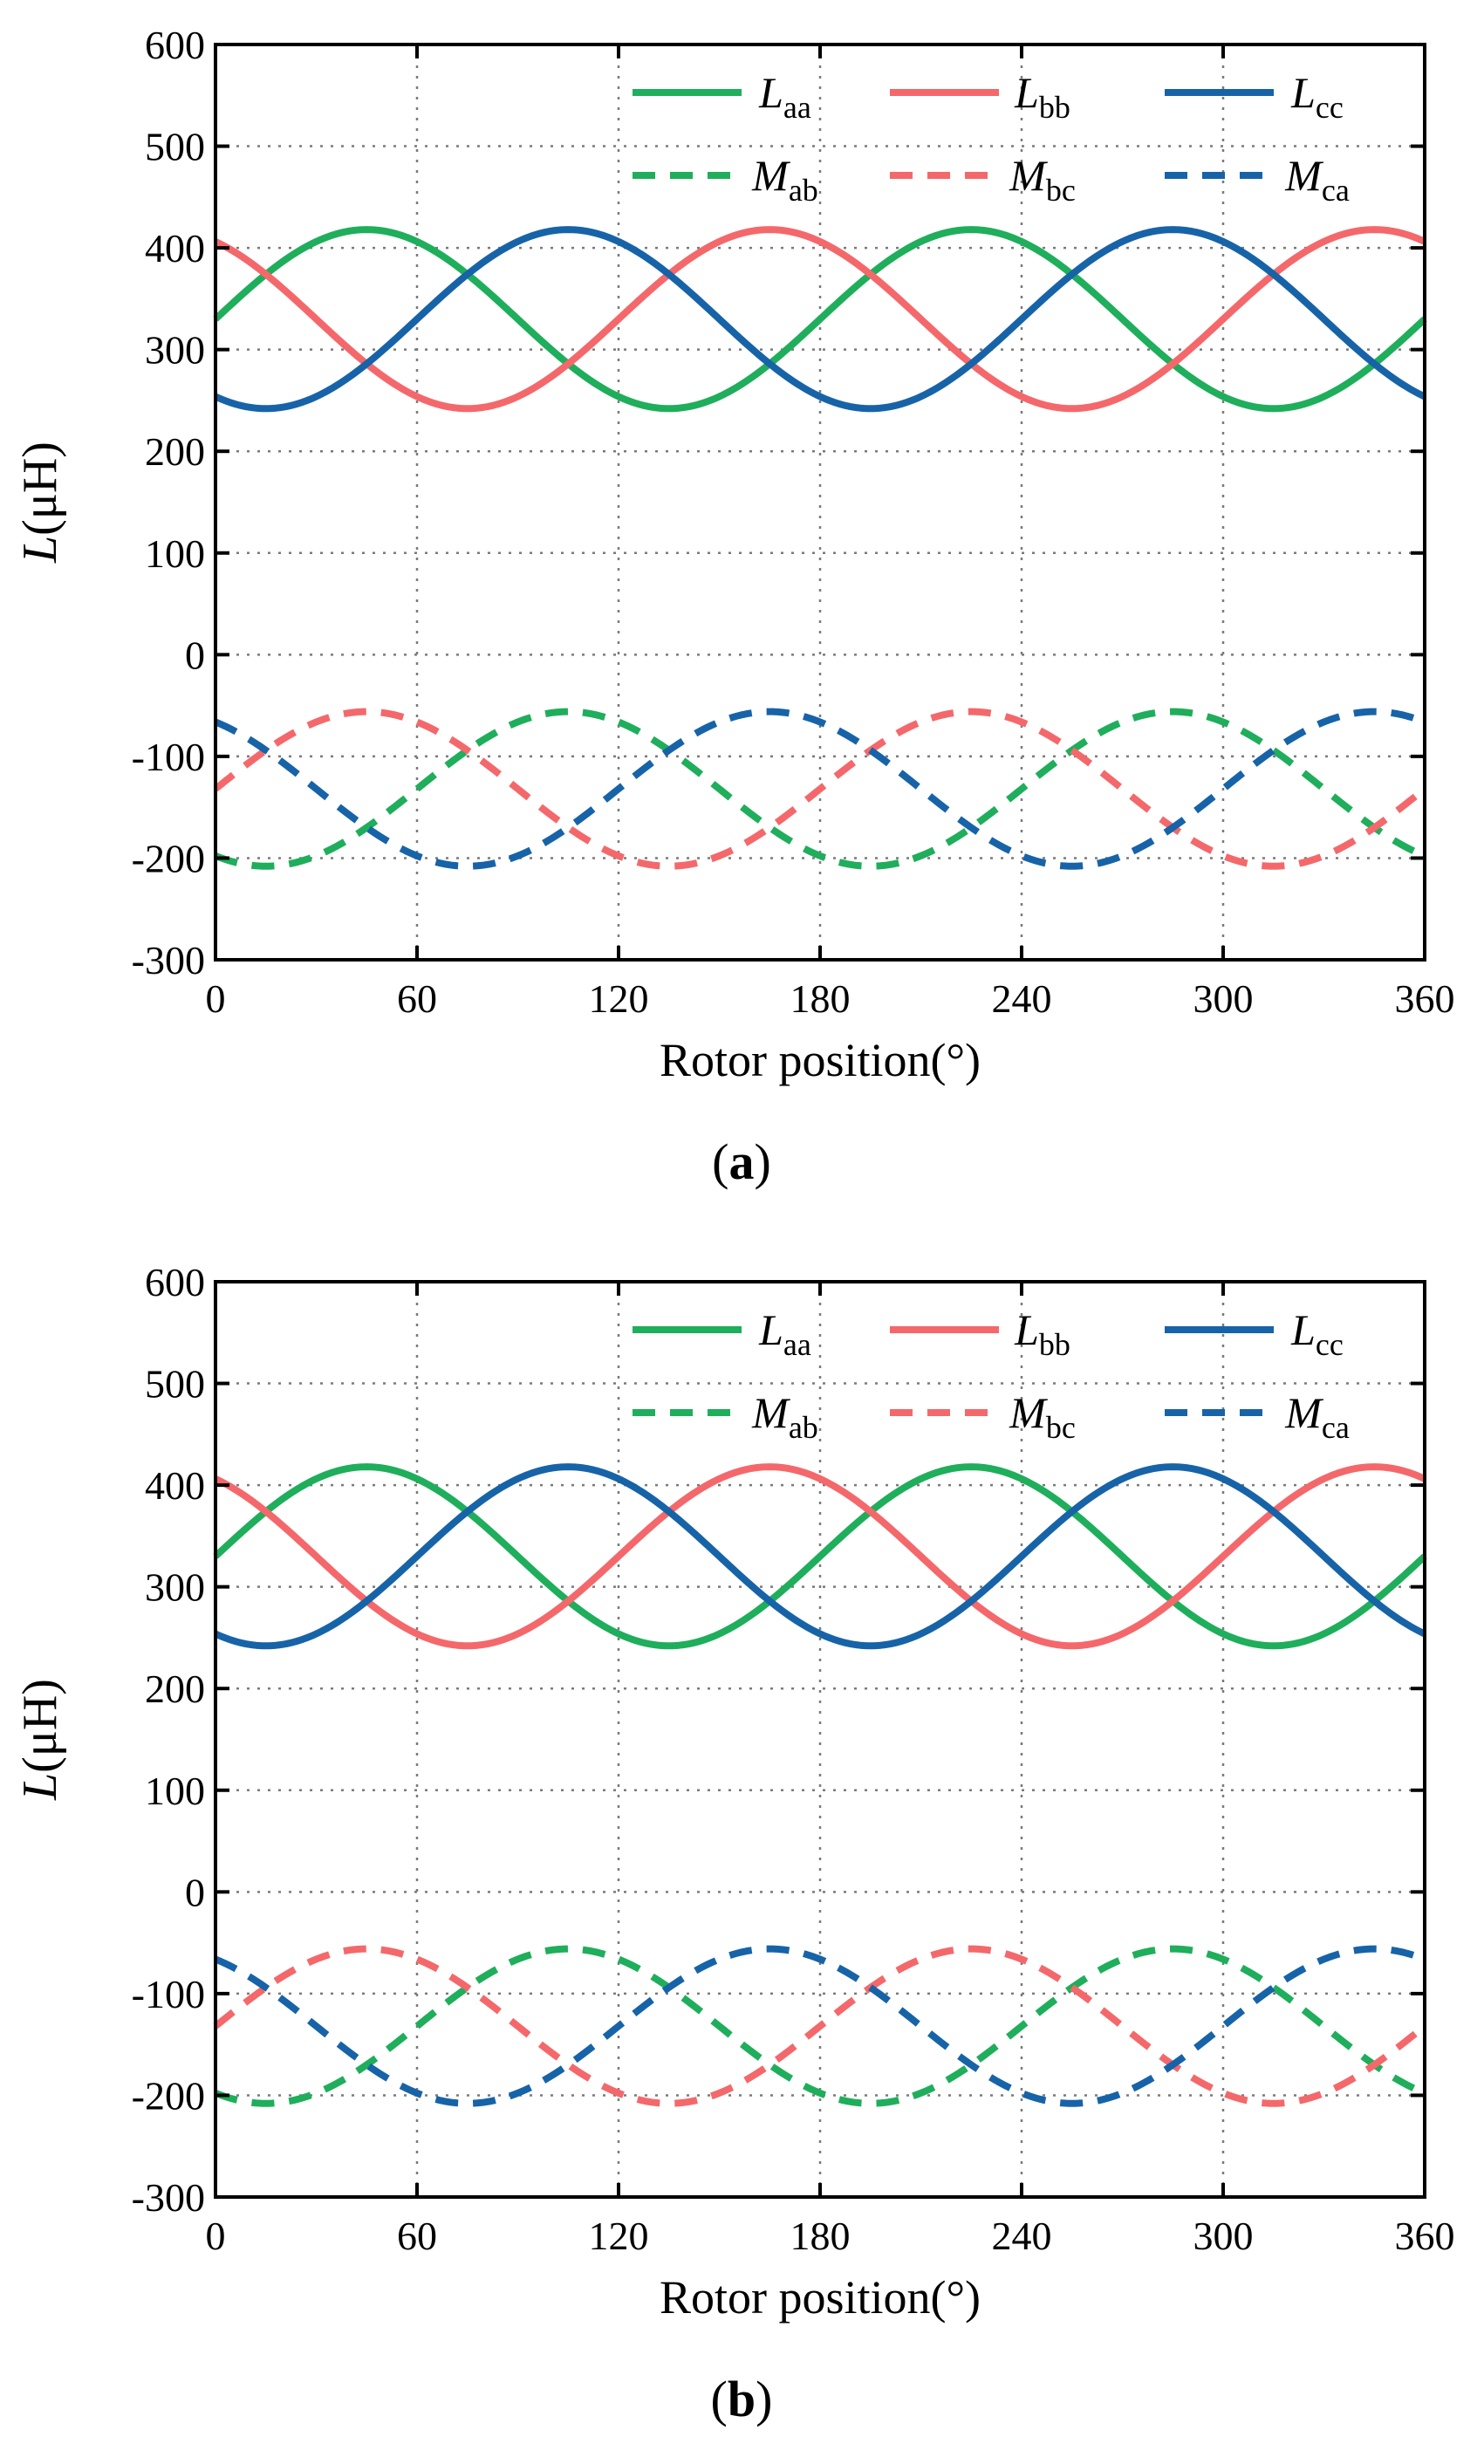 The width and height of the screenshot is (1484, 2464). Describe the element at coordinates (741, 1161) in the screenshot. I see `panel-label: (a)` at that location.